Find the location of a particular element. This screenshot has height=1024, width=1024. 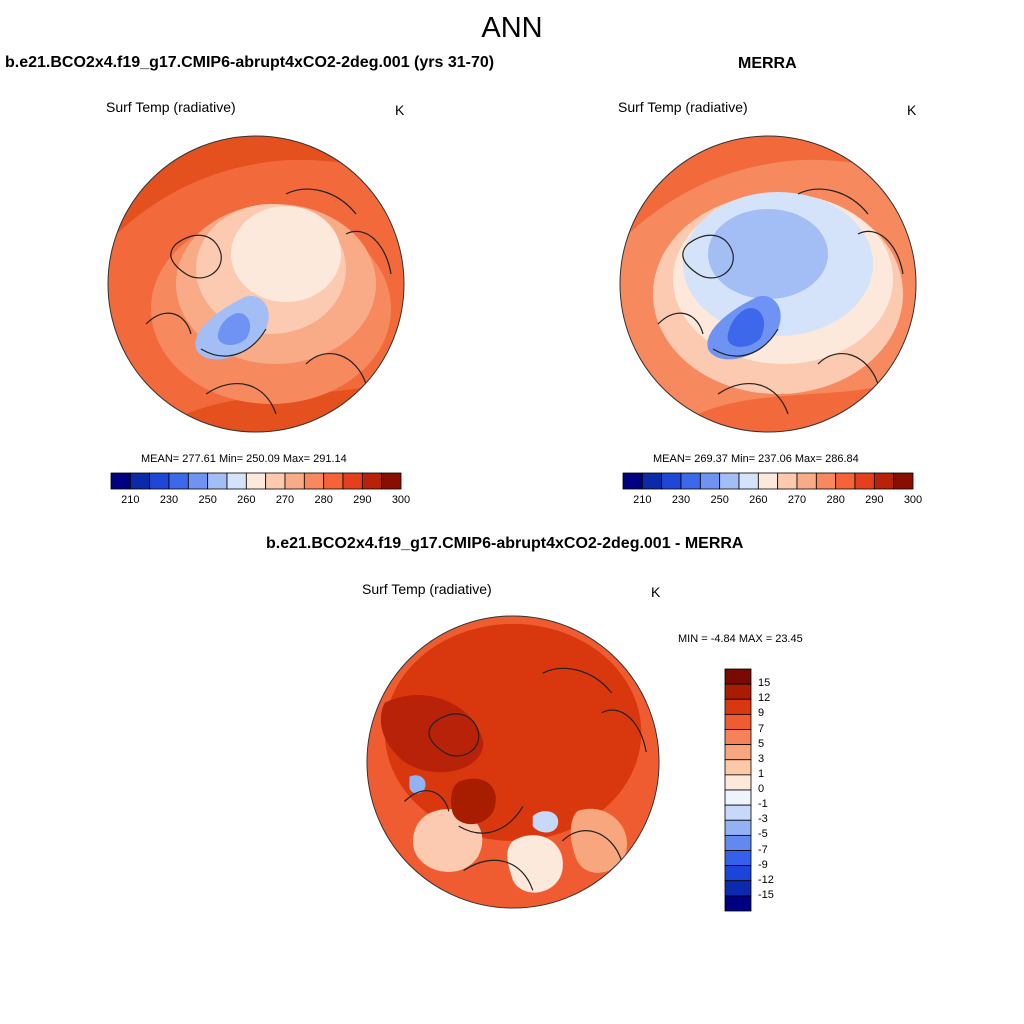

polar-map-difference is located at coordinates (513, 762).